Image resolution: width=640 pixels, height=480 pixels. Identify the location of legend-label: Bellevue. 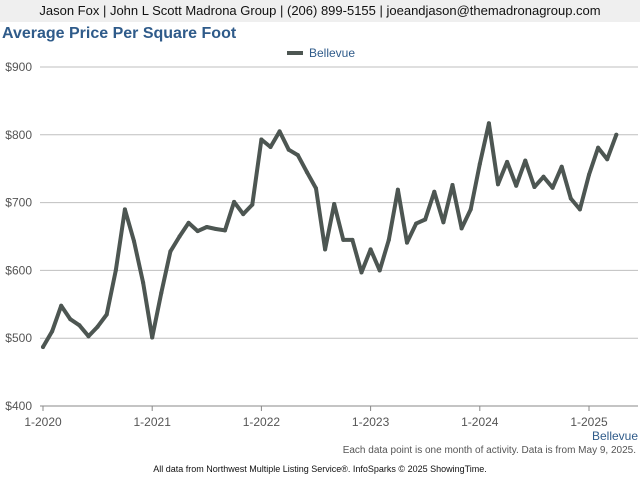
(332, 53).